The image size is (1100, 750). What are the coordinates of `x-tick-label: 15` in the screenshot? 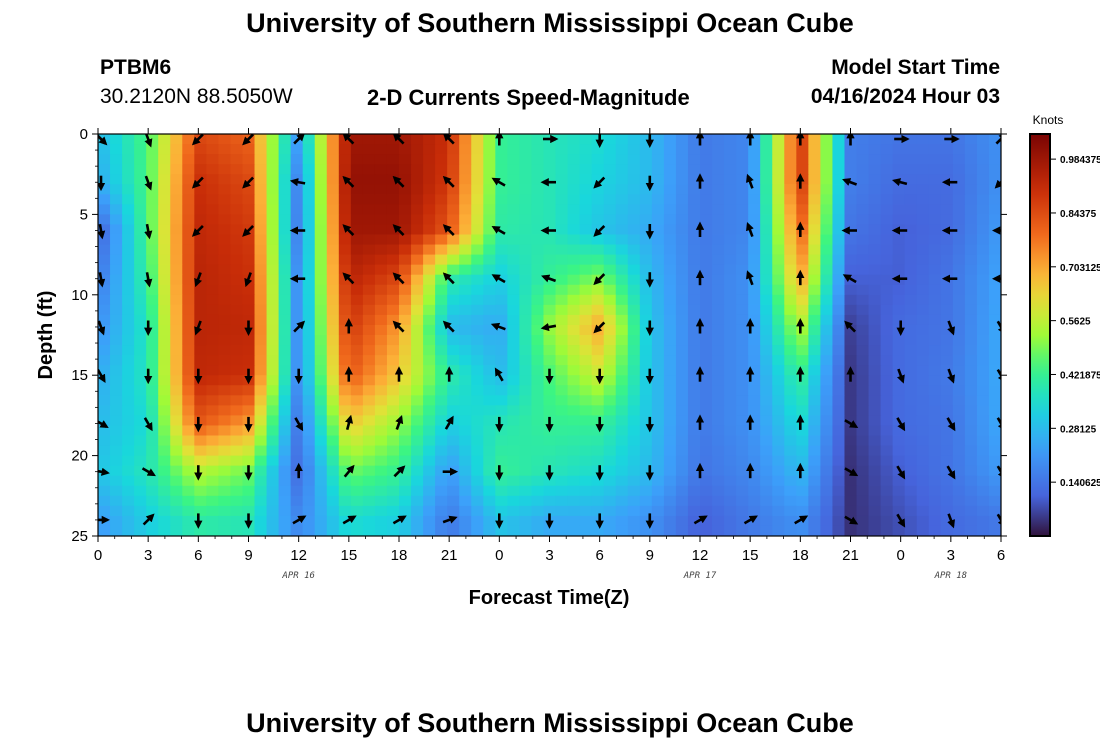 It's located at (750, 555).